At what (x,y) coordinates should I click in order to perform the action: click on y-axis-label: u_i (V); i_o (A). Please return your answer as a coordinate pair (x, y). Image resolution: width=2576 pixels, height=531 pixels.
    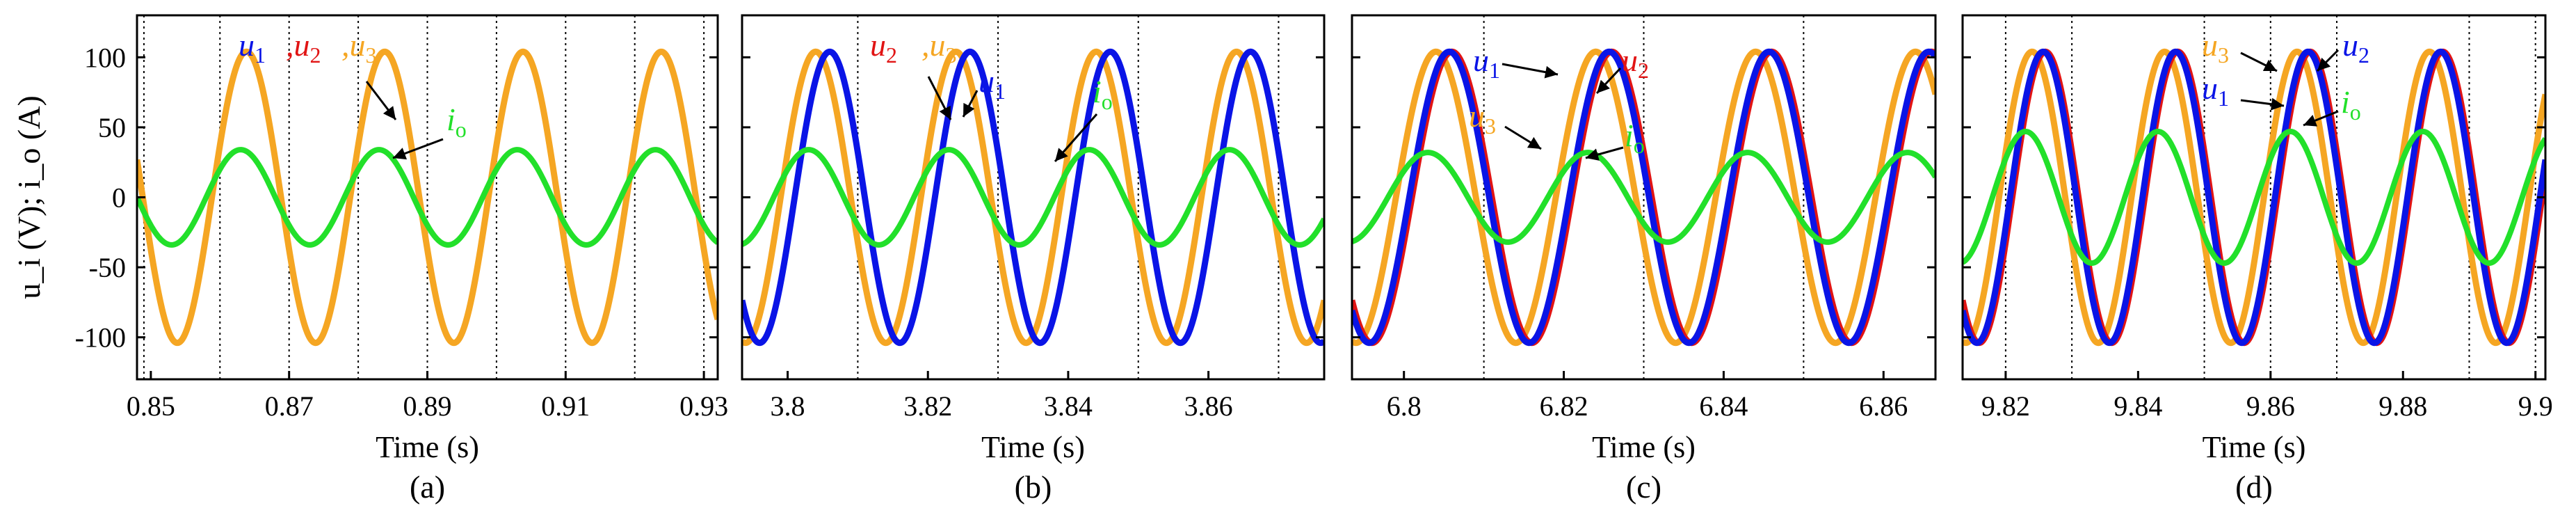
    Looking at the image, I should click on (29, 197).